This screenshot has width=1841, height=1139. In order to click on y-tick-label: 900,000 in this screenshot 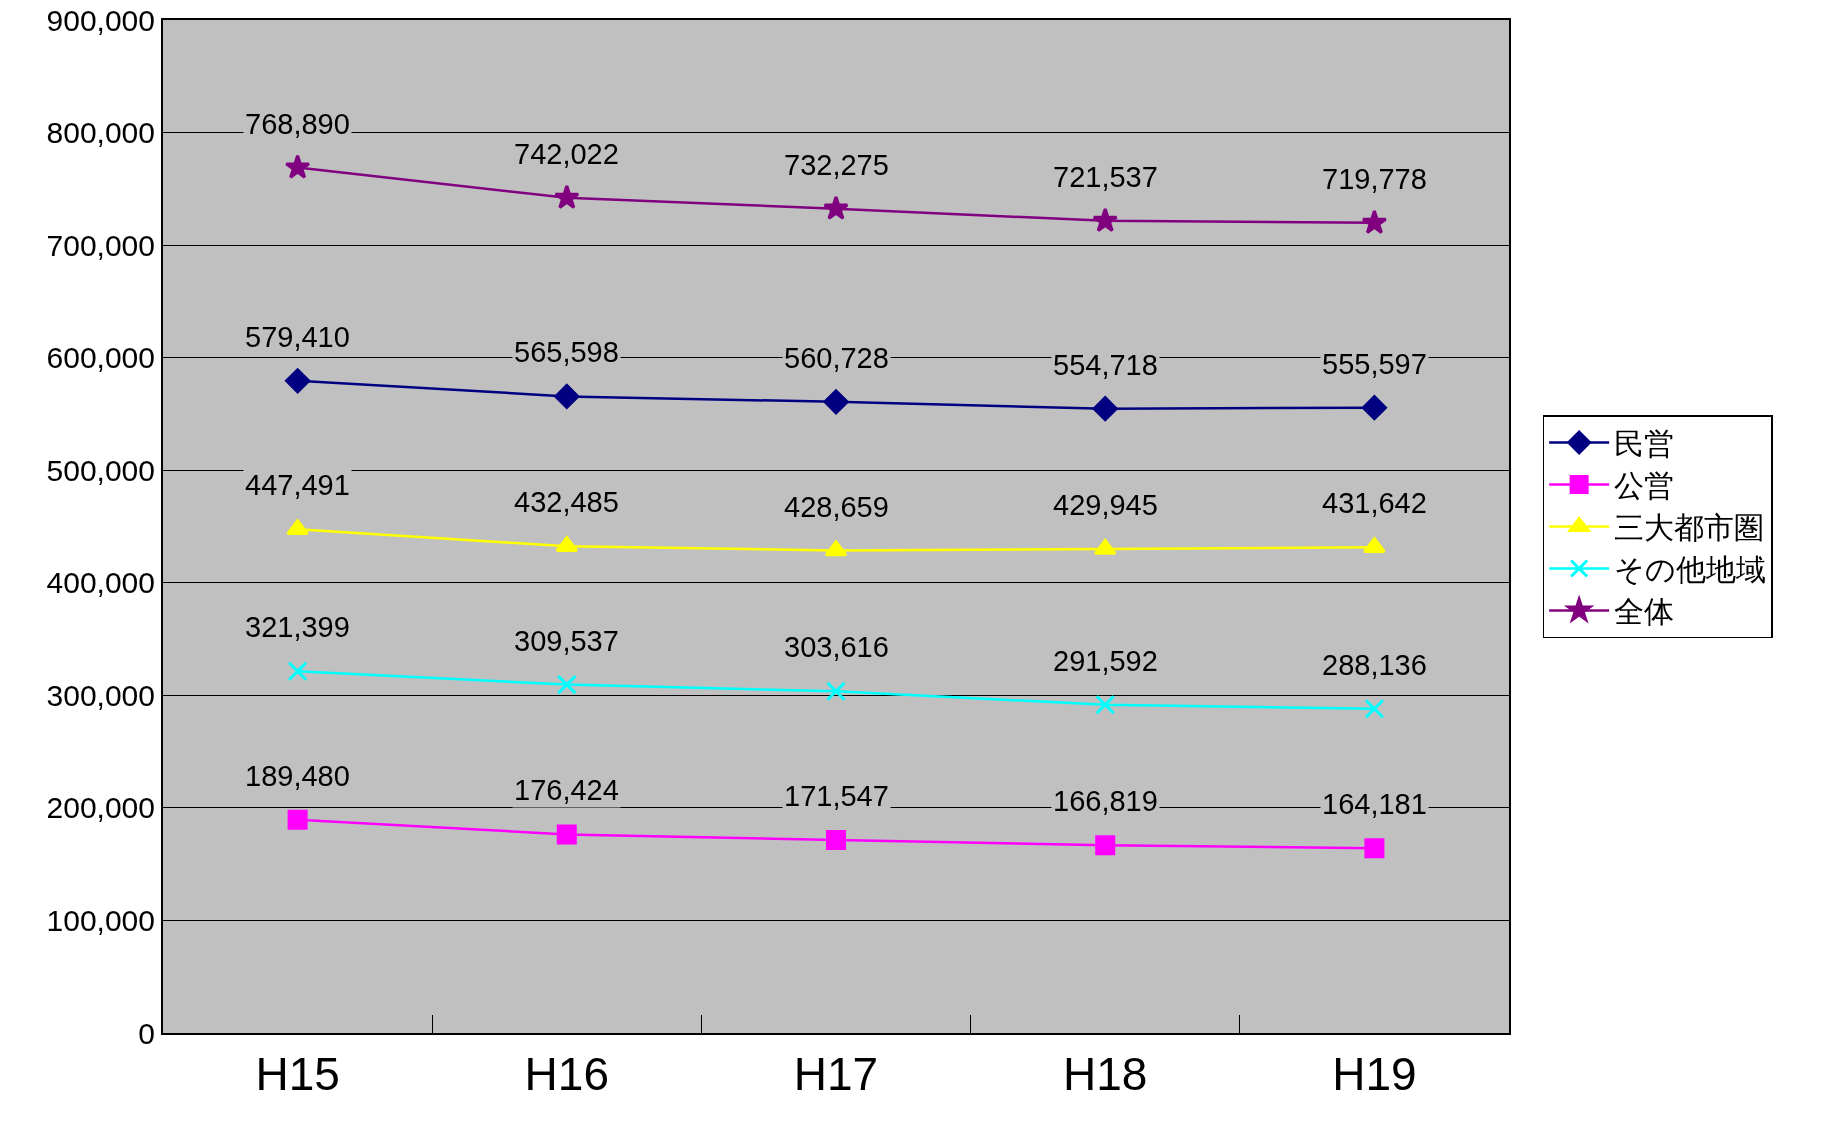, I will do `click(100, 20)`.